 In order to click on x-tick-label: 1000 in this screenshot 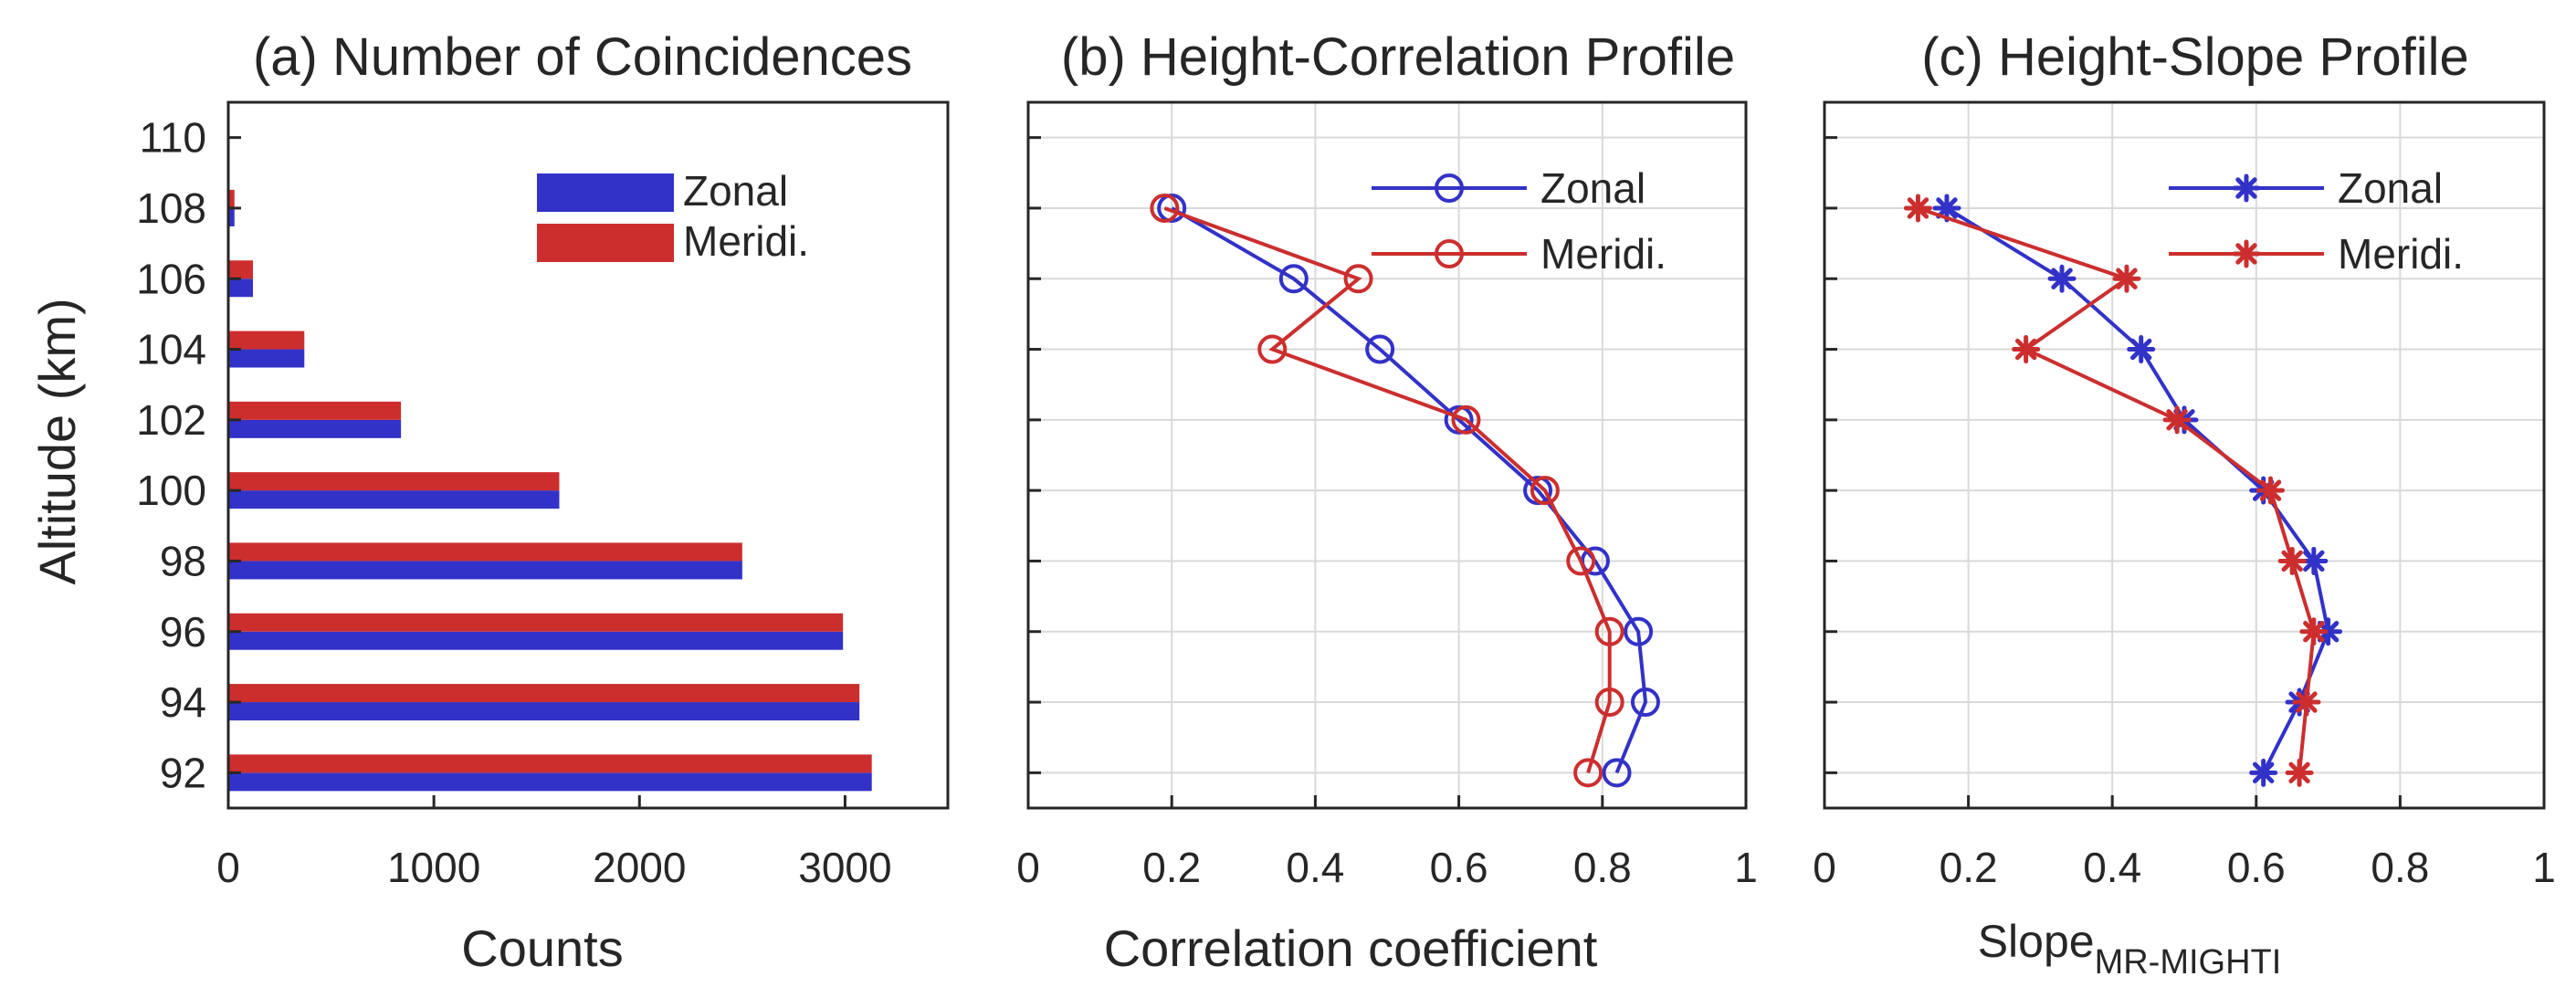, I will do `click(433, 867)`.